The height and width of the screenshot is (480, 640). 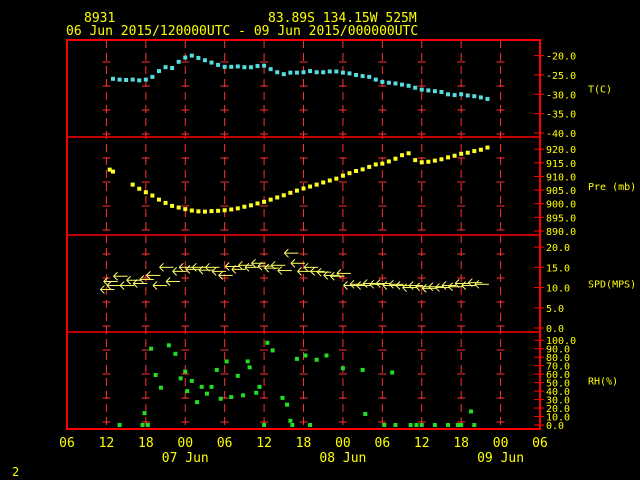 I want to click on y-tick-label: 90.0, so click(x=558, y=350).